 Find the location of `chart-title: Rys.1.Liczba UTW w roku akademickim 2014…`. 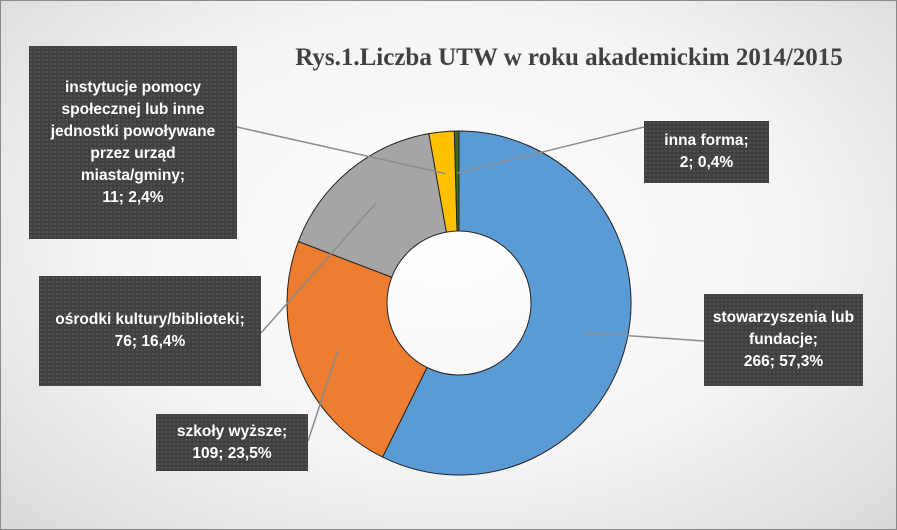

chart-title: Rys.1.Liczba UTW w roku akademickim 2014… is located at coordinates (569, 57).